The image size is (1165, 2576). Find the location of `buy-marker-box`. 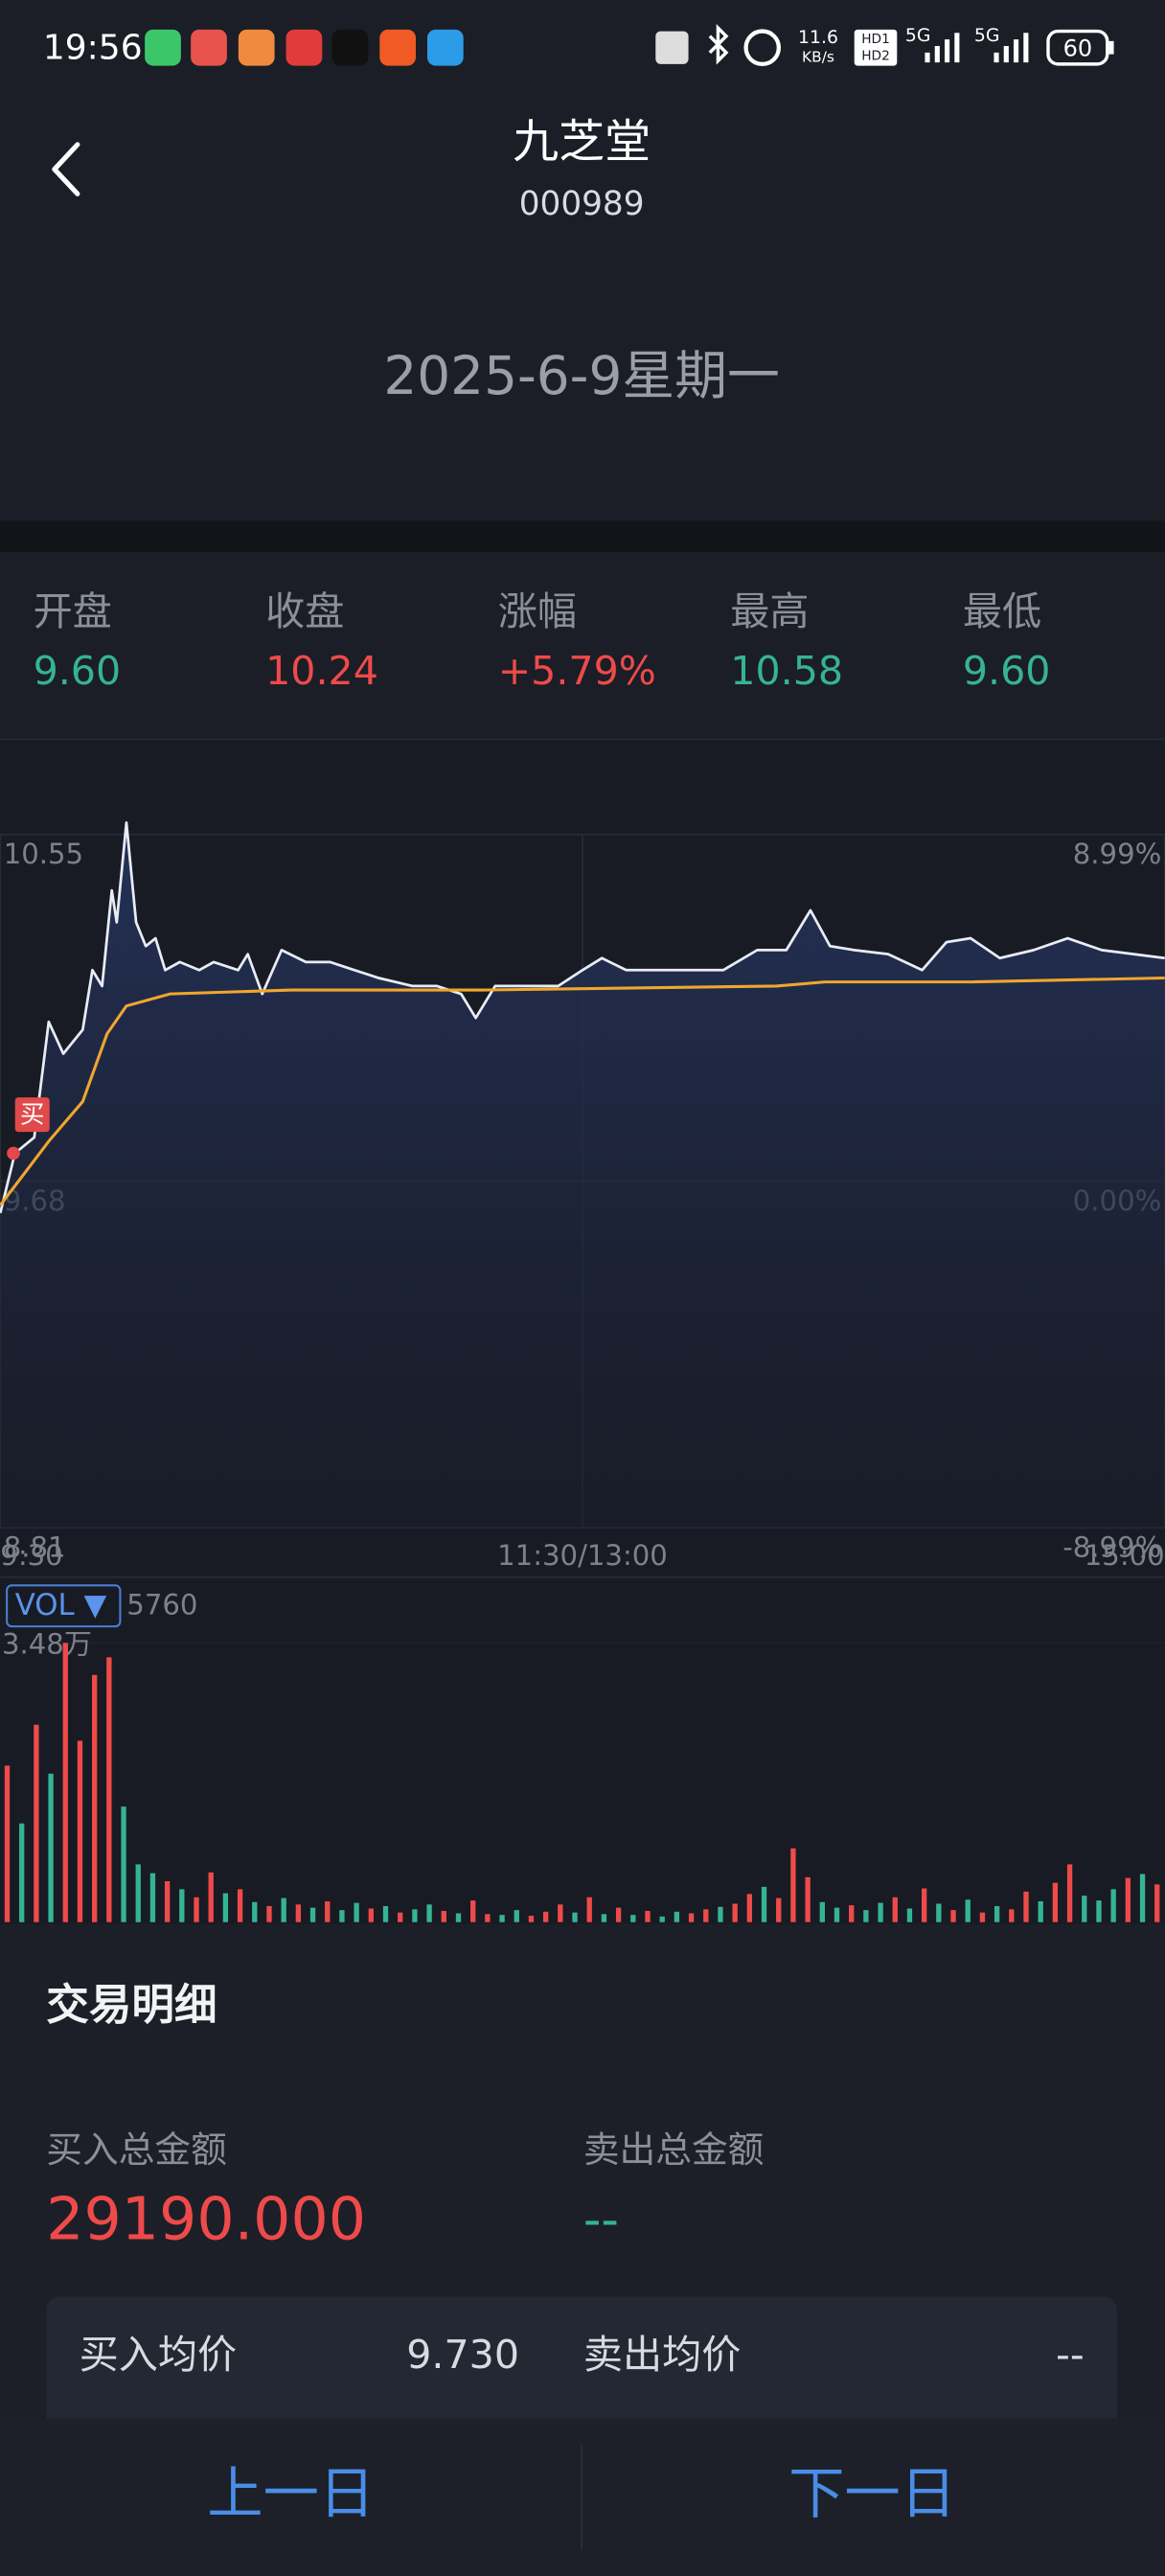

buy-marker-box is located at coordinates (32, 1115).